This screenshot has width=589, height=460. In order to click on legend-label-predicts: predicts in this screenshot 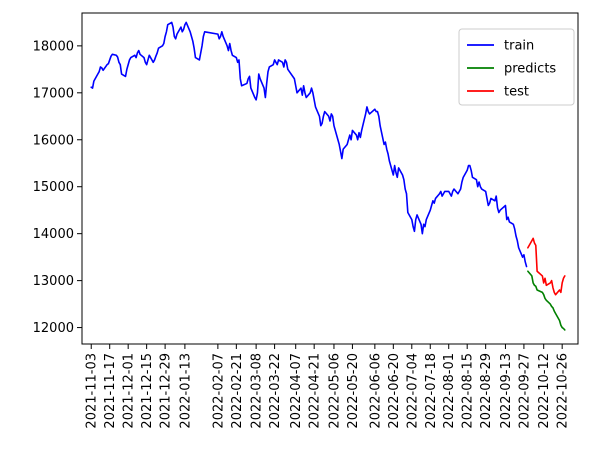, I will do `click(530, 69)`.